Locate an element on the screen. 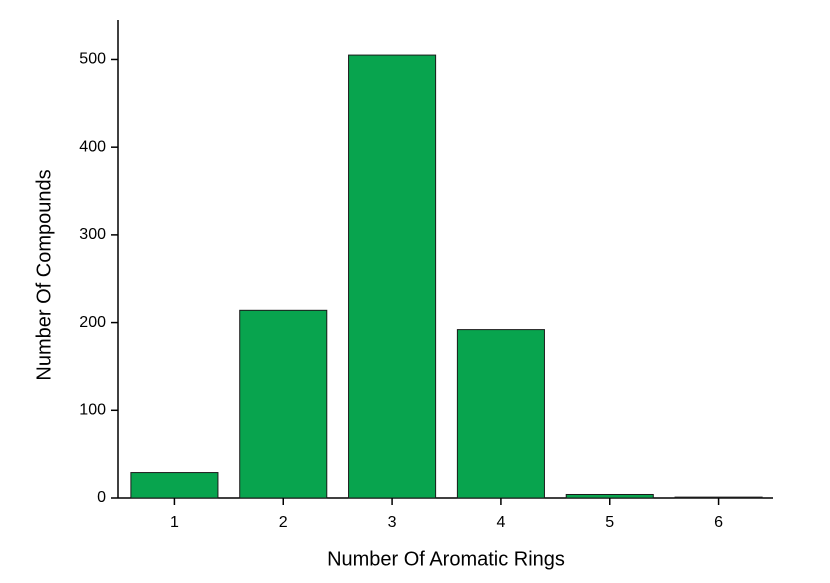 This screenshot has height=583, width=830. y-tick-label: 200 is located at coordinates (92, 322).